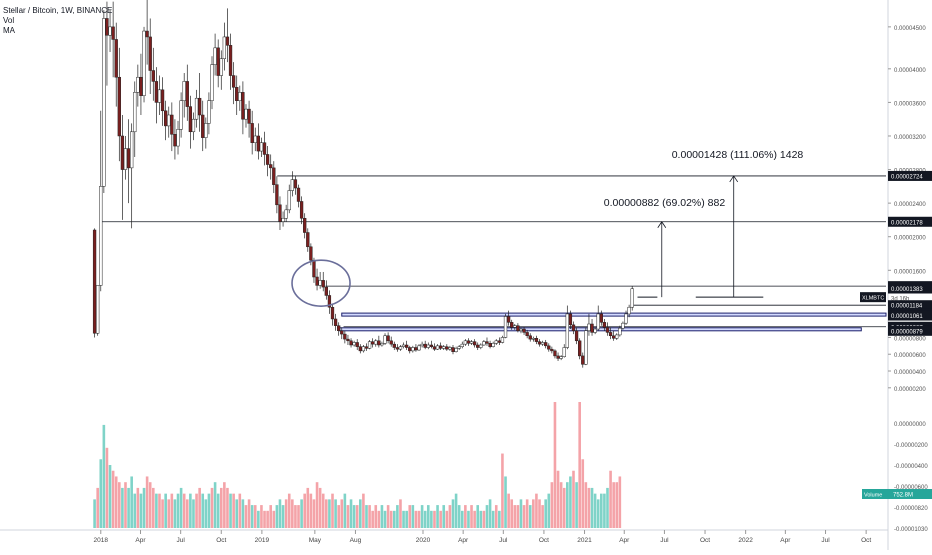 The width and height of the screenshot is (932, 555). I want to click on y-tick-label: 0.00001600, so click(910, 272).